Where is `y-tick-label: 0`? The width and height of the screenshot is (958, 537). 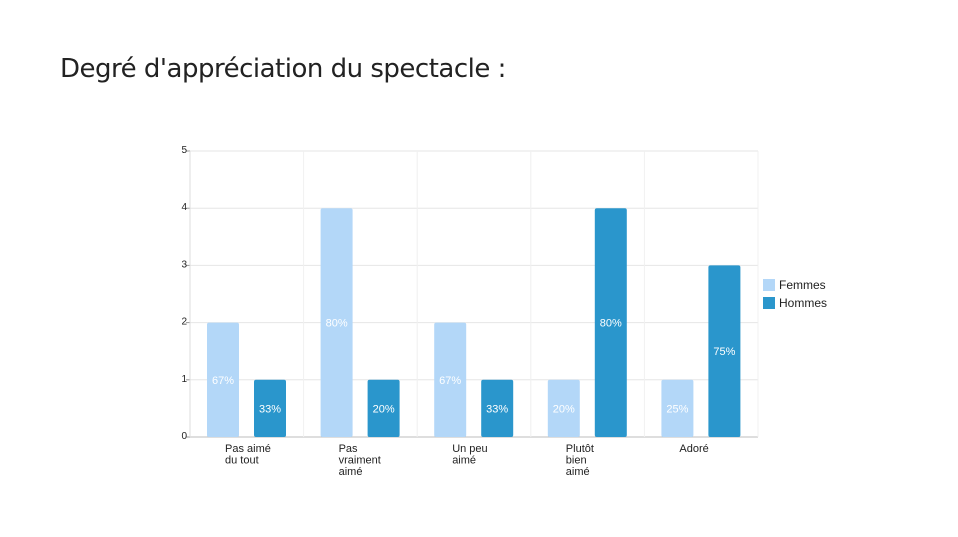
y-tick-label: 0 is located at coordinates (184, 436).